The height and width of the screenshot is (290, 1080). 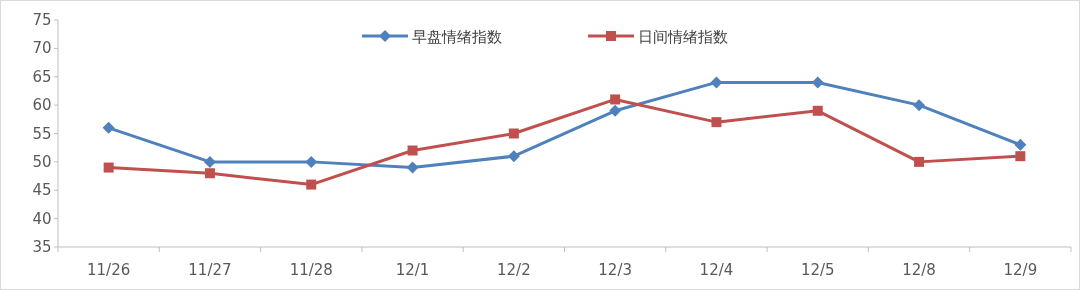 I want to click on y-tick-label: 45, so click(x=42, y=190).